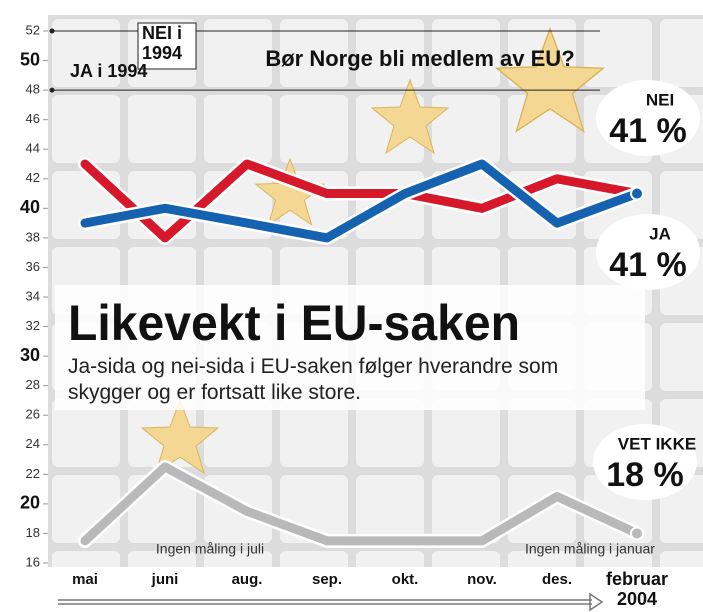 Image resolution: width=703 pixels, height=612 pixels. Describe the element at coordinates (33, 118) in the screenshot. I see `y-tick-label: 46` at that location.